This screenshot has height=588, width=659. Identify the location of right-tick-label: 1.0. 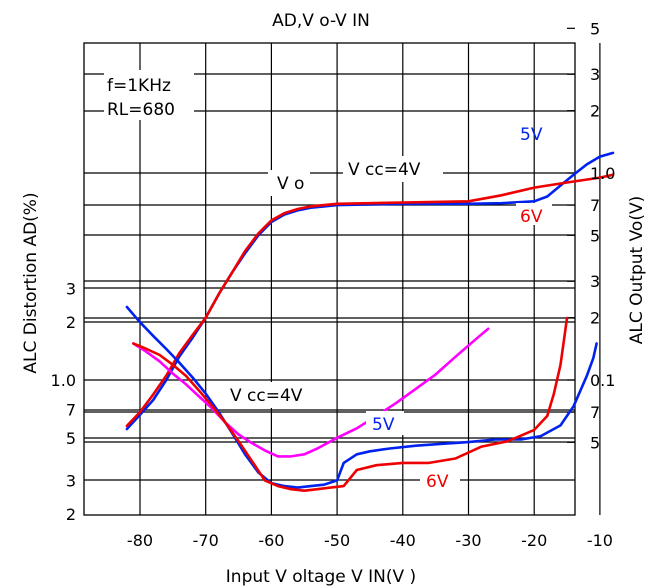
(602, 173).